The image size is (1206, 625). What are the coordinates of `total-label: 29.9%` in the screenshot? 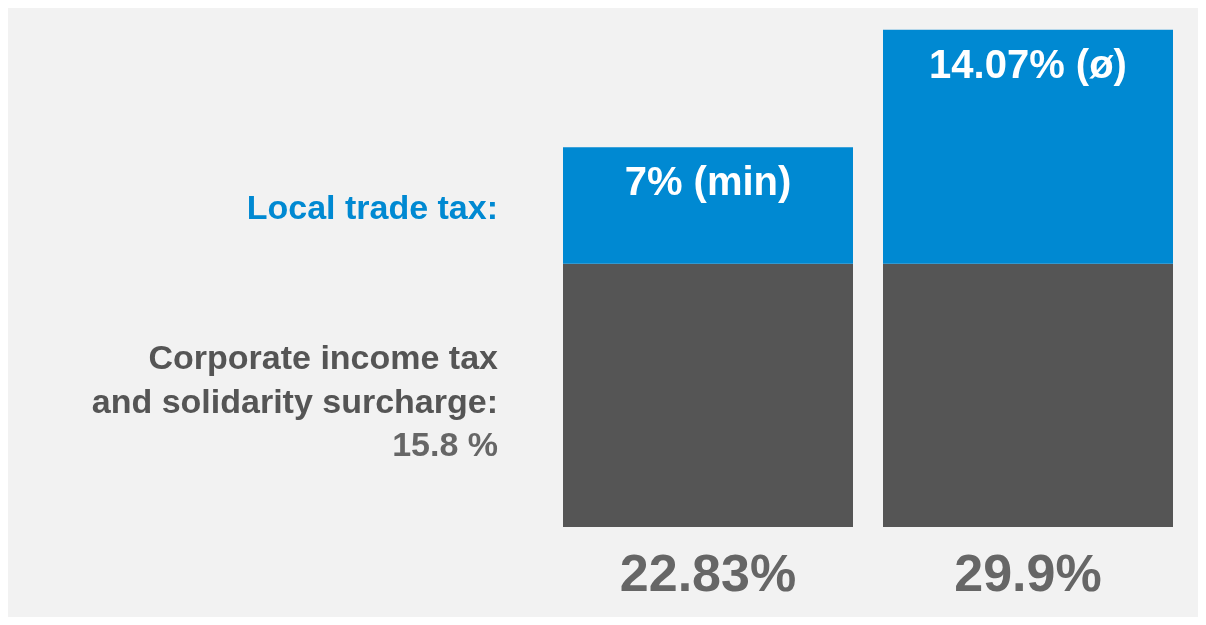 It's located at (1028, 573).